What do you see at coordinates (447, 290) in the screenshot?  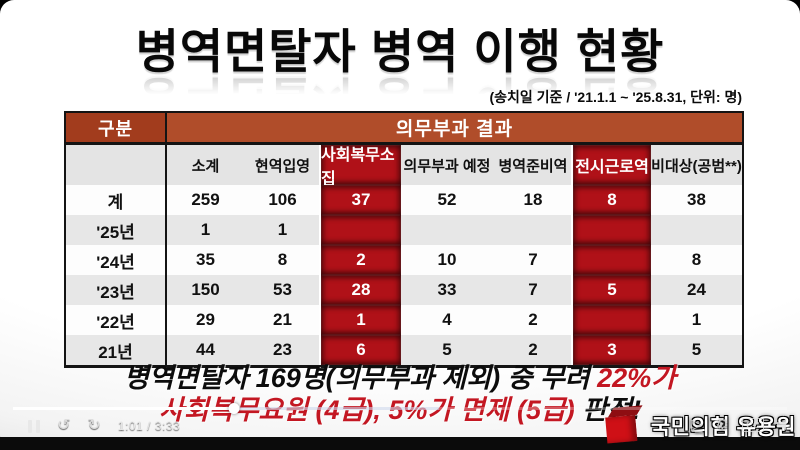 I see `table-cell: 33` at bounding box center [447, 290].